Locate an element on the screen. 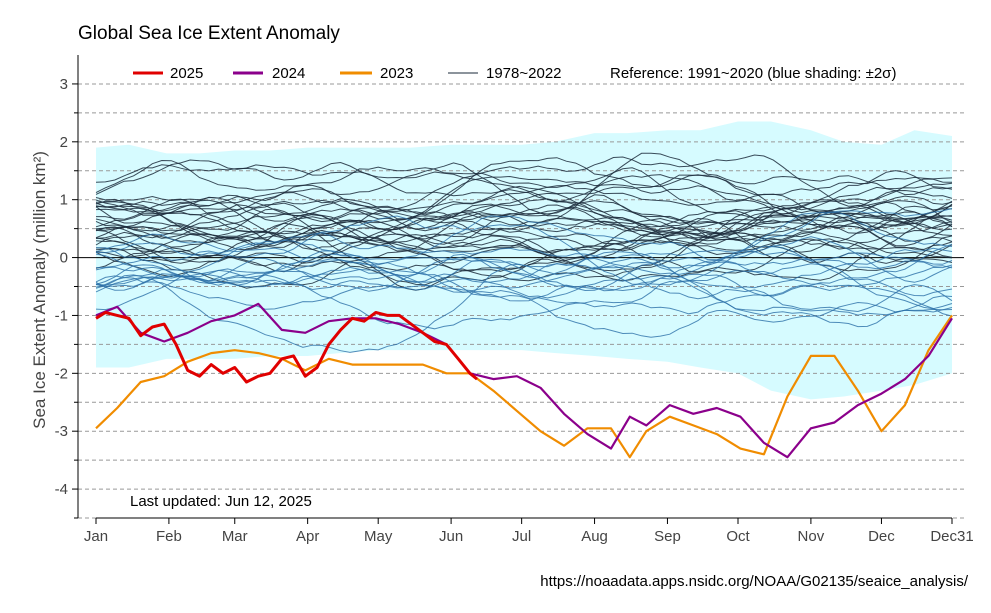 The width and height of the screenshot is (991, 613). x-tick-label: Apr is located at coordinates (307, 536).